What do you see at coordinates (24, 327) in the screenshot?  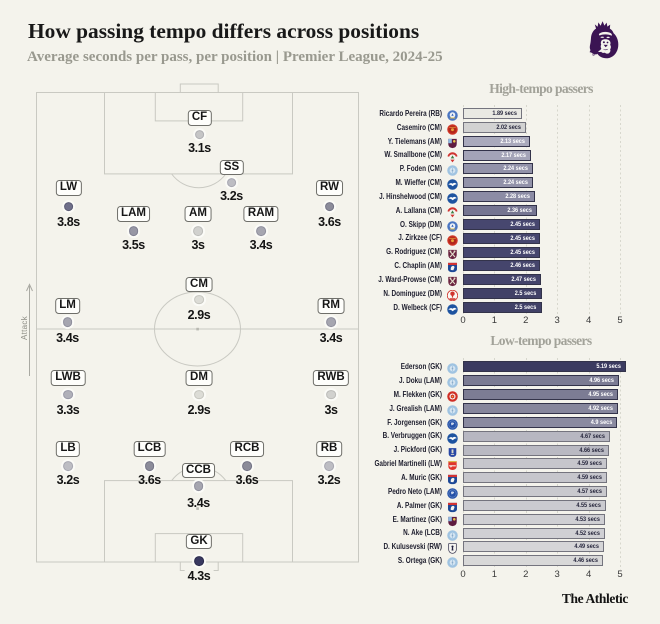 I see `svg-text: Attack` at bounding box center [24, 327].